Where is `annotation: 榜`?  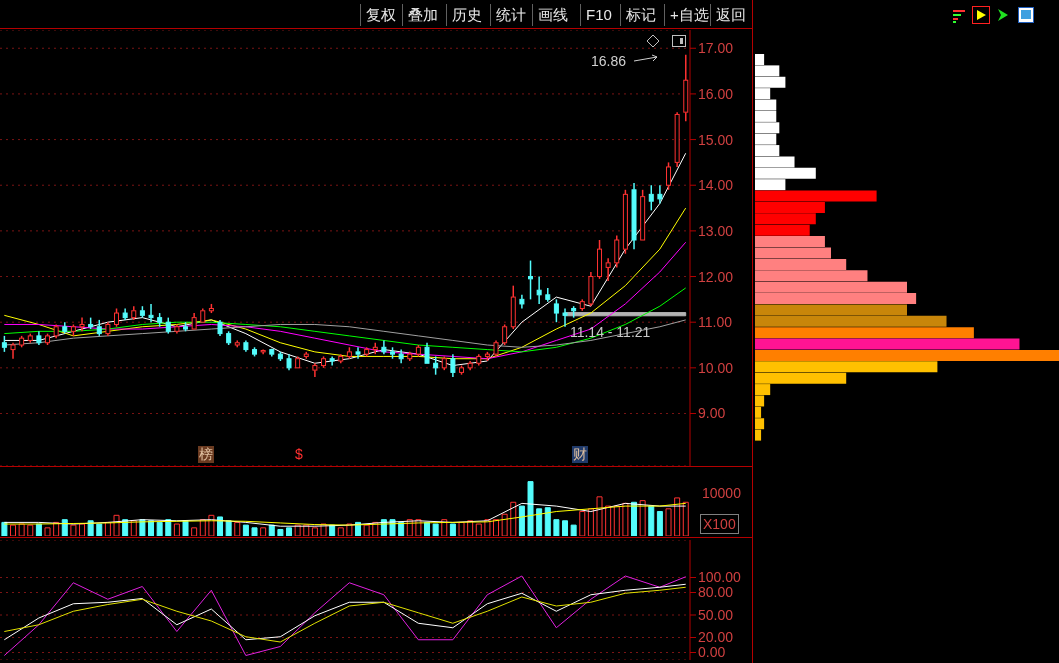 annotation: 榜 is located at coordinates (206, 454).